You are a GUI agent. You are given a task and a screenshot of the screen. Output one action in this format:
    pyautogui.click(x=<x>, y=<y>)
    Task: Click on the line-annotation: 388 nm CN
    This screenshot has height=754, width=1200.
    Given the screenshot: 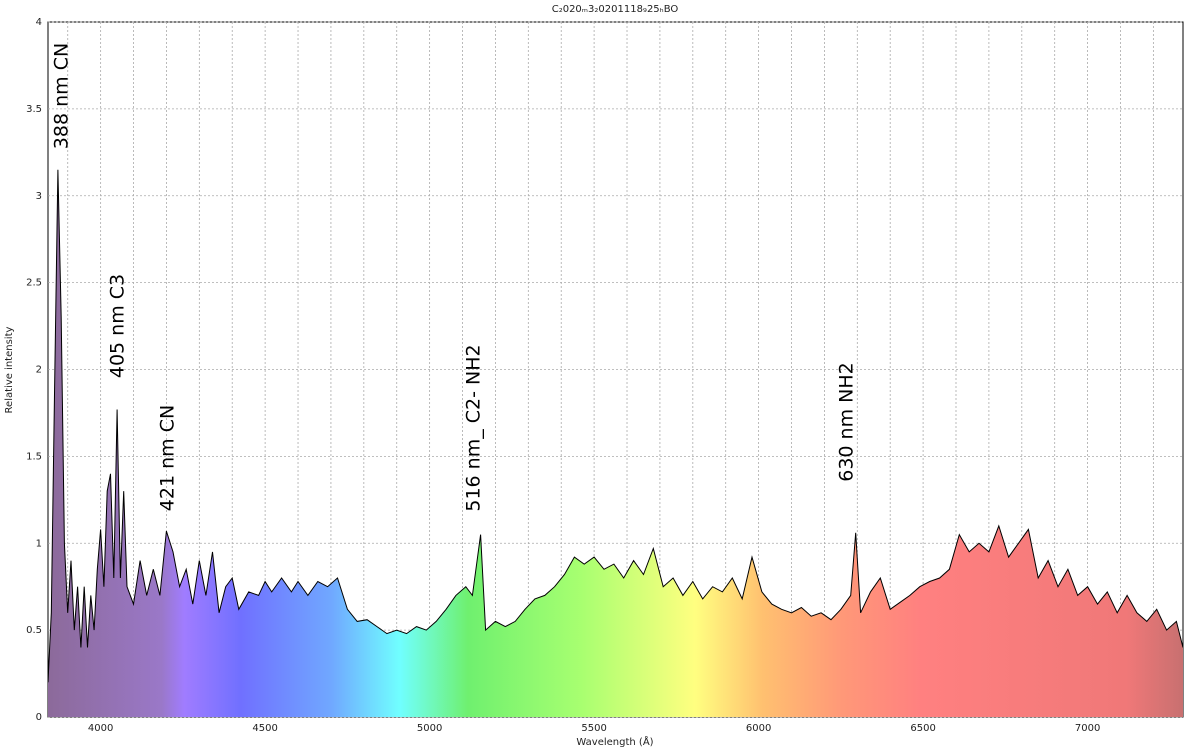 What is the action you would take?
    pyautogui.click(x=62, y=96)
    